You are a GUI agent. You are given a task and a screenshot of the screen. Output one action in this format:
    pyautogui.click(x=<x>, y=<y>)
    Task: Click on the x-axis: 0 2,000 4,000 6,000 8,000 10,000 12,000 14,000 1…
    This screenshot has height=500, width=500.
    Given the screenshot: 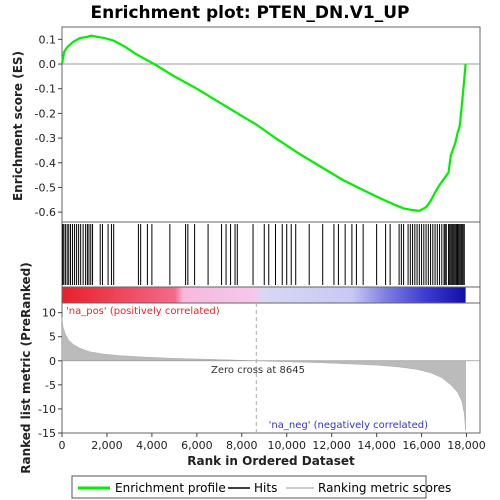 What is the action you would take?
    pyautogui.click(x=272, y=442)
    